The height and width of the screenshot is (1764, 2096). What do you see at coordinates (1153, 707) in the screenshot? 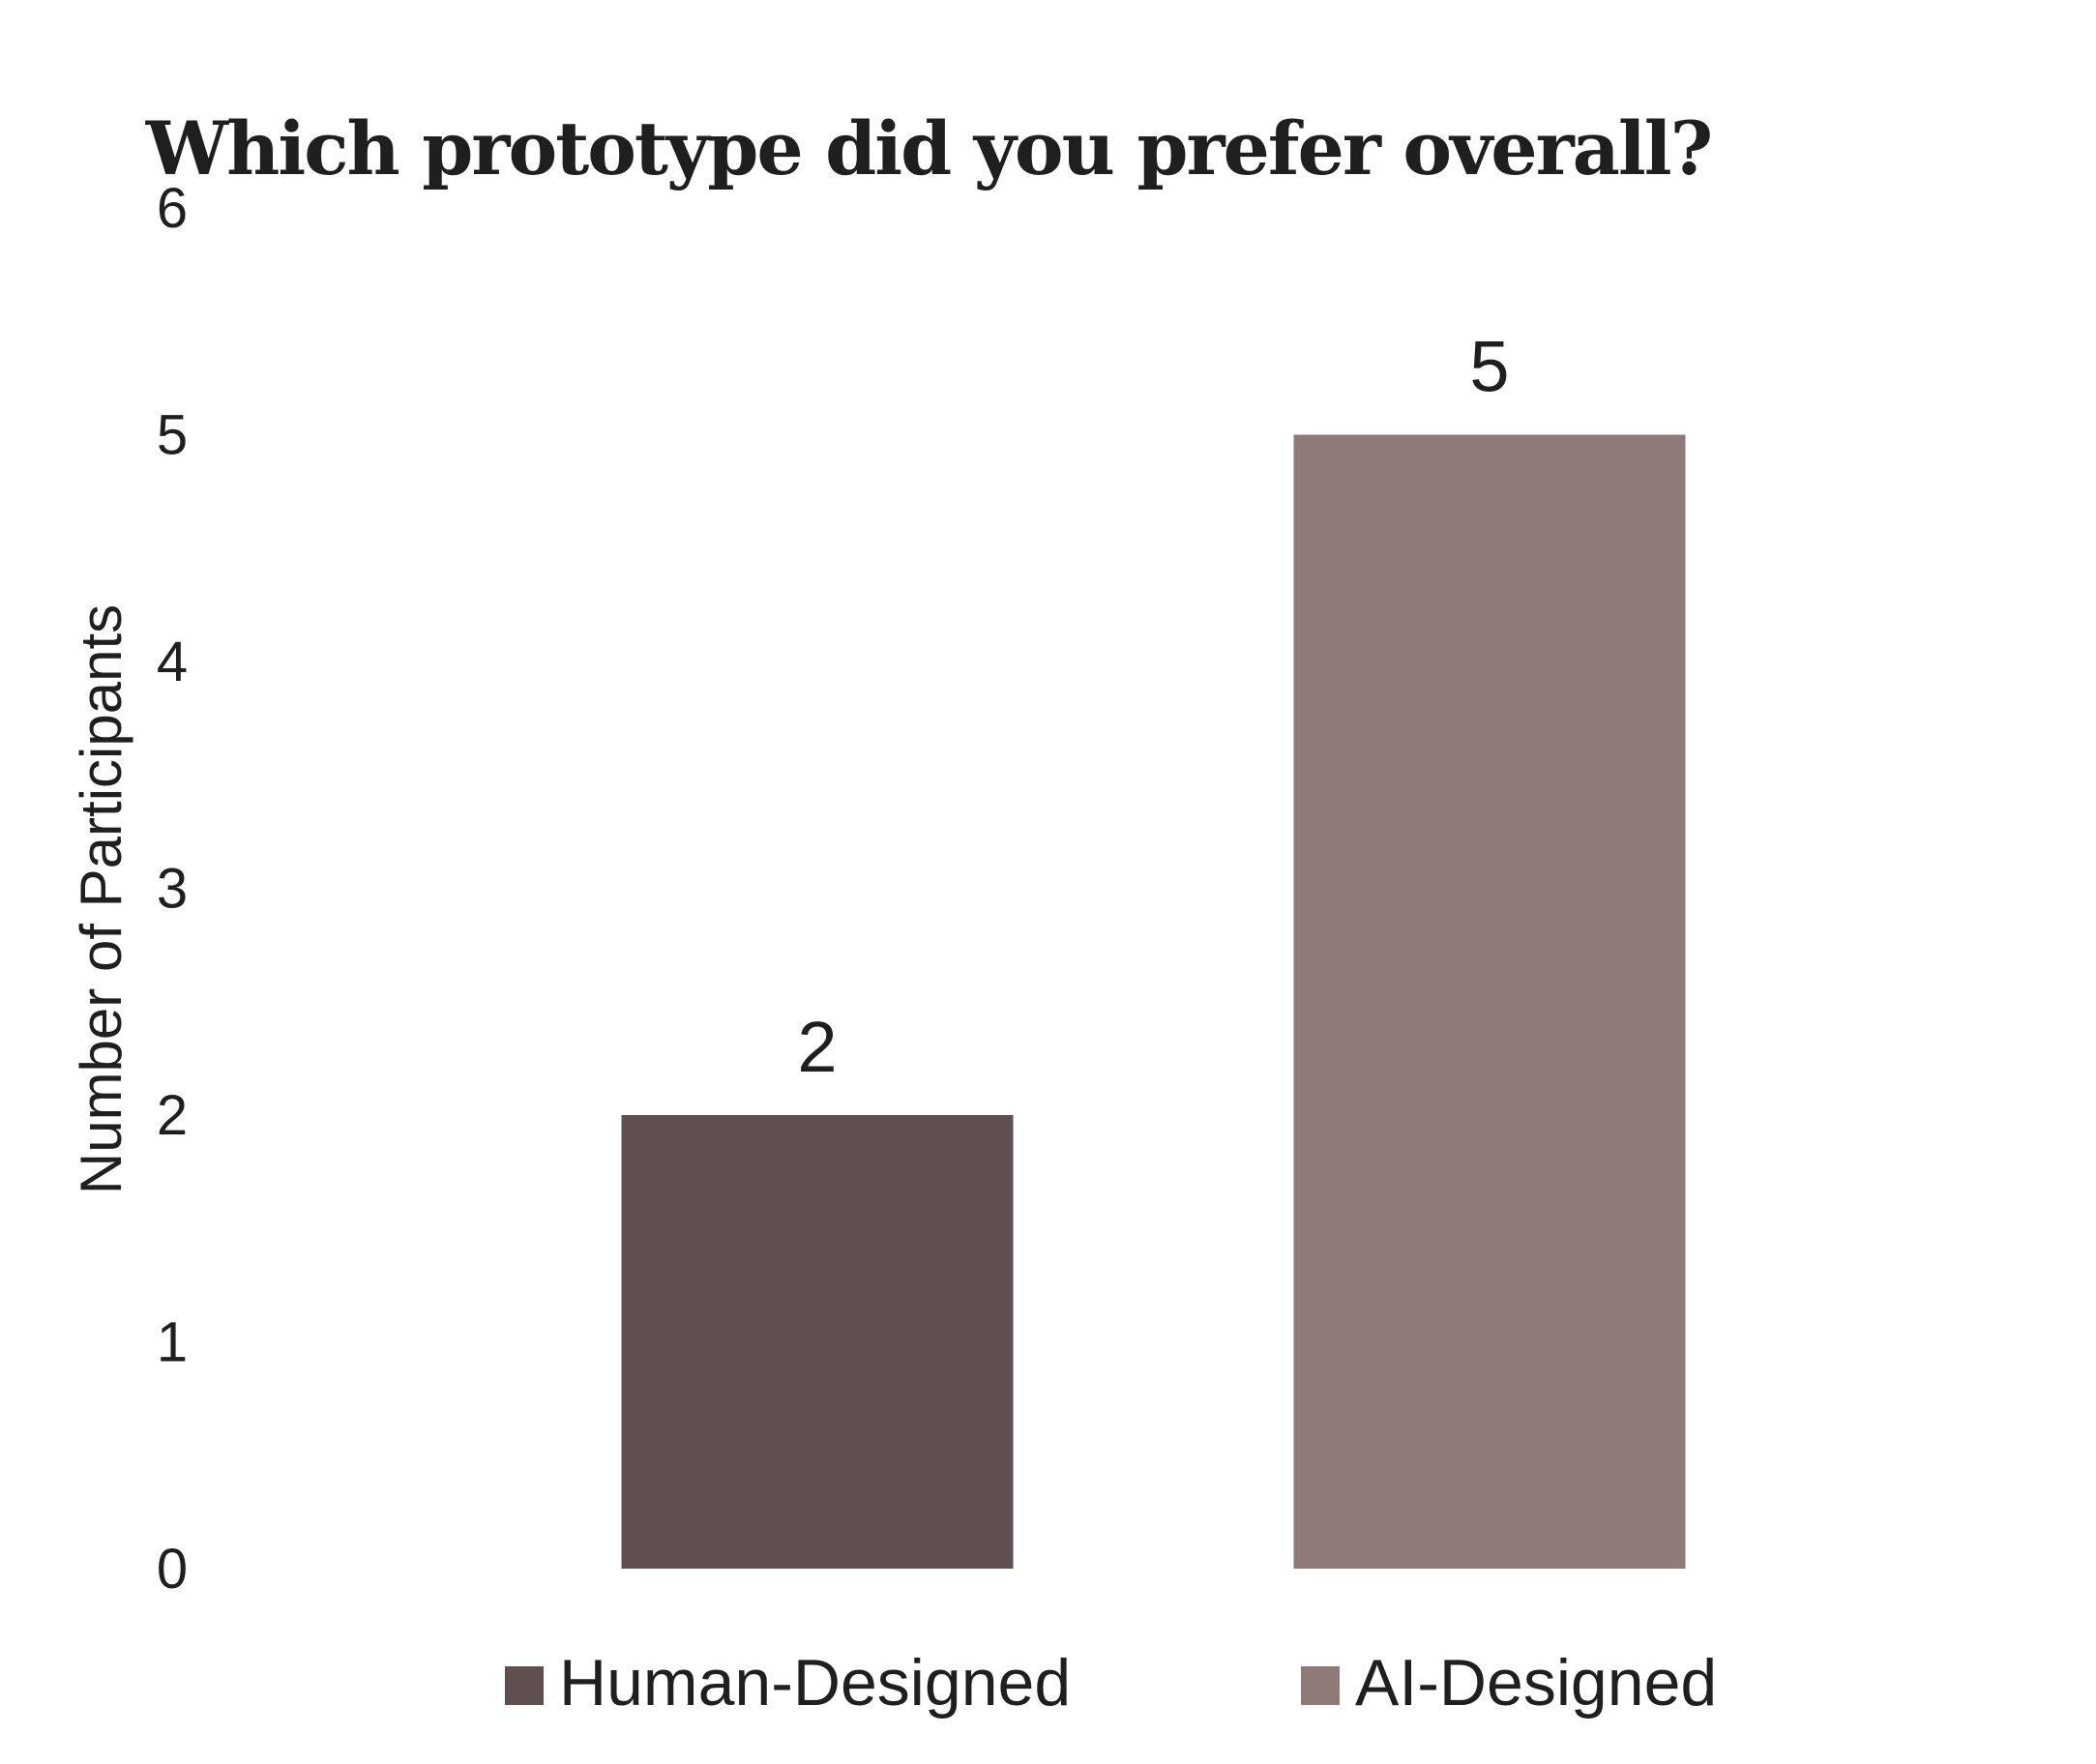
I see `data-labels-group: 25` at bounding box center [1153, 707].